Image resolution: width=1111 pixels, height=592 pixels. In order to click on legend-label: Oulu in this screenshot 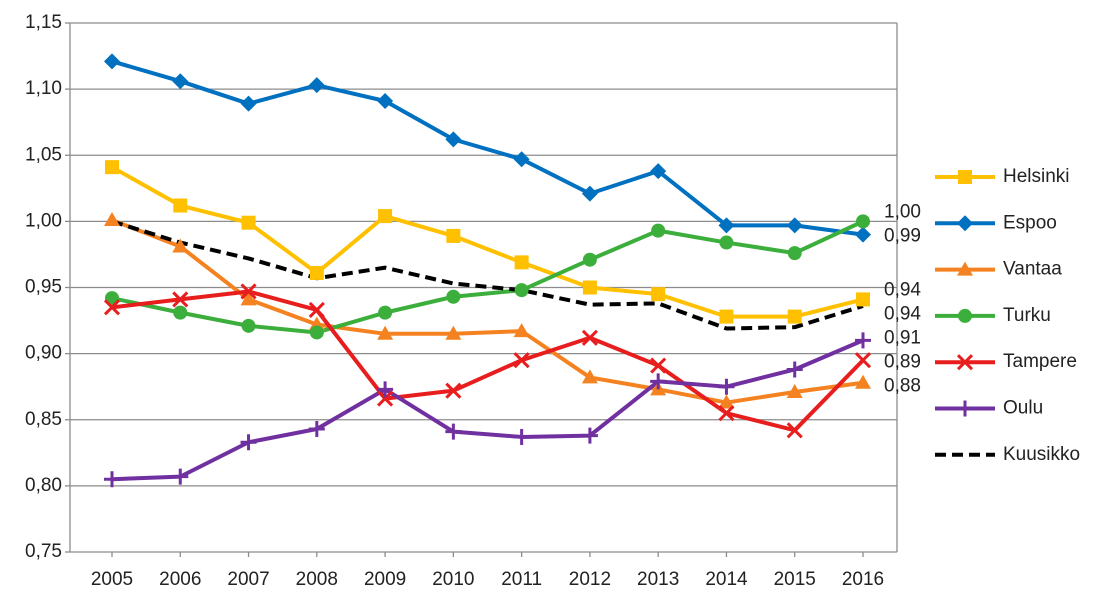, I will do `click(1023, 408)`.